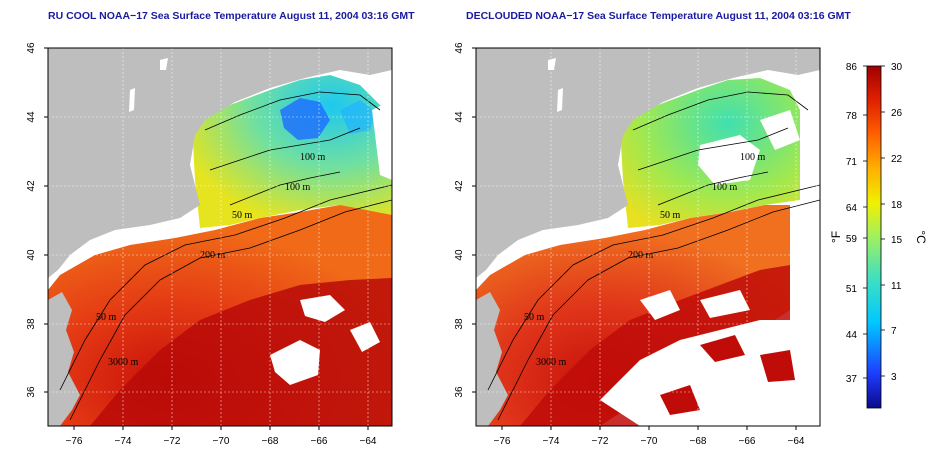  What do you see at coordinates (37, 220) in the screenshot?
I see `left-lat-ticks: 46 44 42 40 38 36` at bounding box center [37, 220].